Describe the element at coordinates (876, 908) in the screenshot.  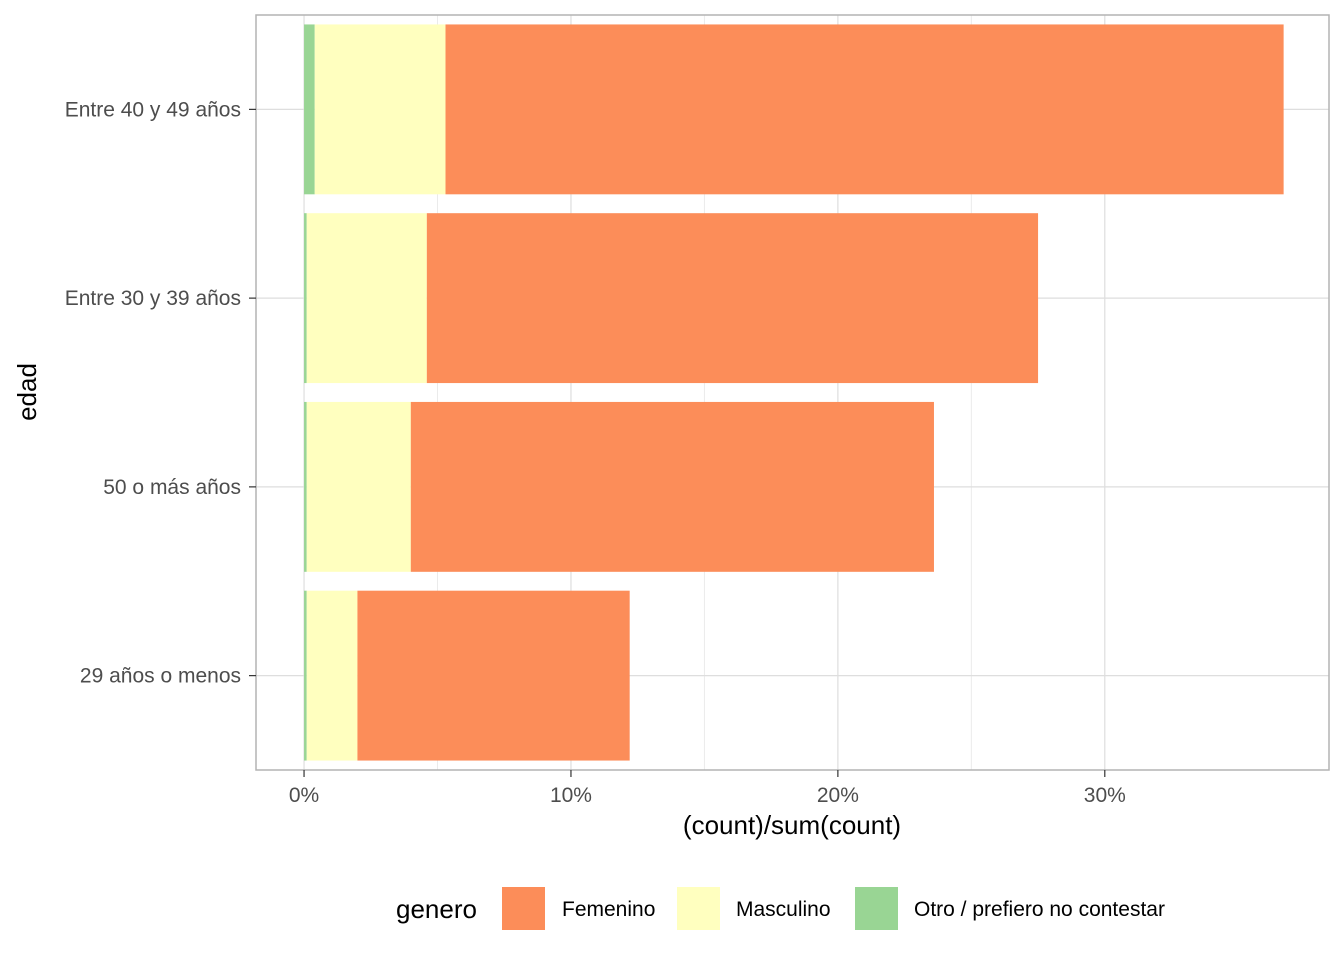
I see `legend-key-otro` at that location.